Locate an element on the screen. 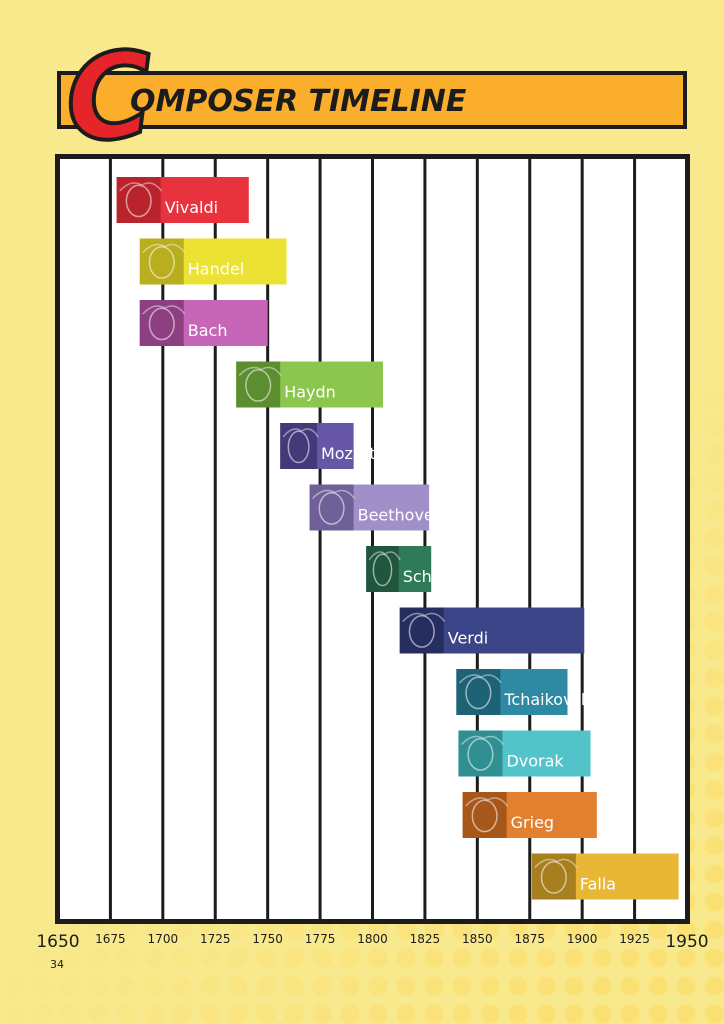  portrait-face-bach is located at coordinates (161, 324).